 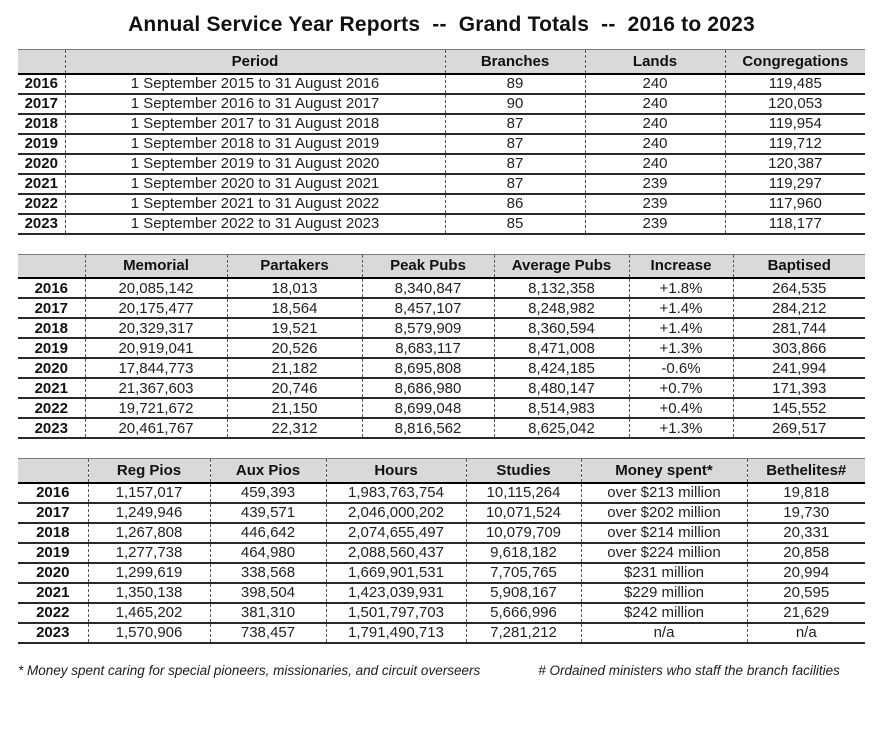 What do you see at coordinates (254, 103) in the screenshot?
I see `data-cell: 1 September 2016 to 31 August 2017` at bounding box center [254, 103].